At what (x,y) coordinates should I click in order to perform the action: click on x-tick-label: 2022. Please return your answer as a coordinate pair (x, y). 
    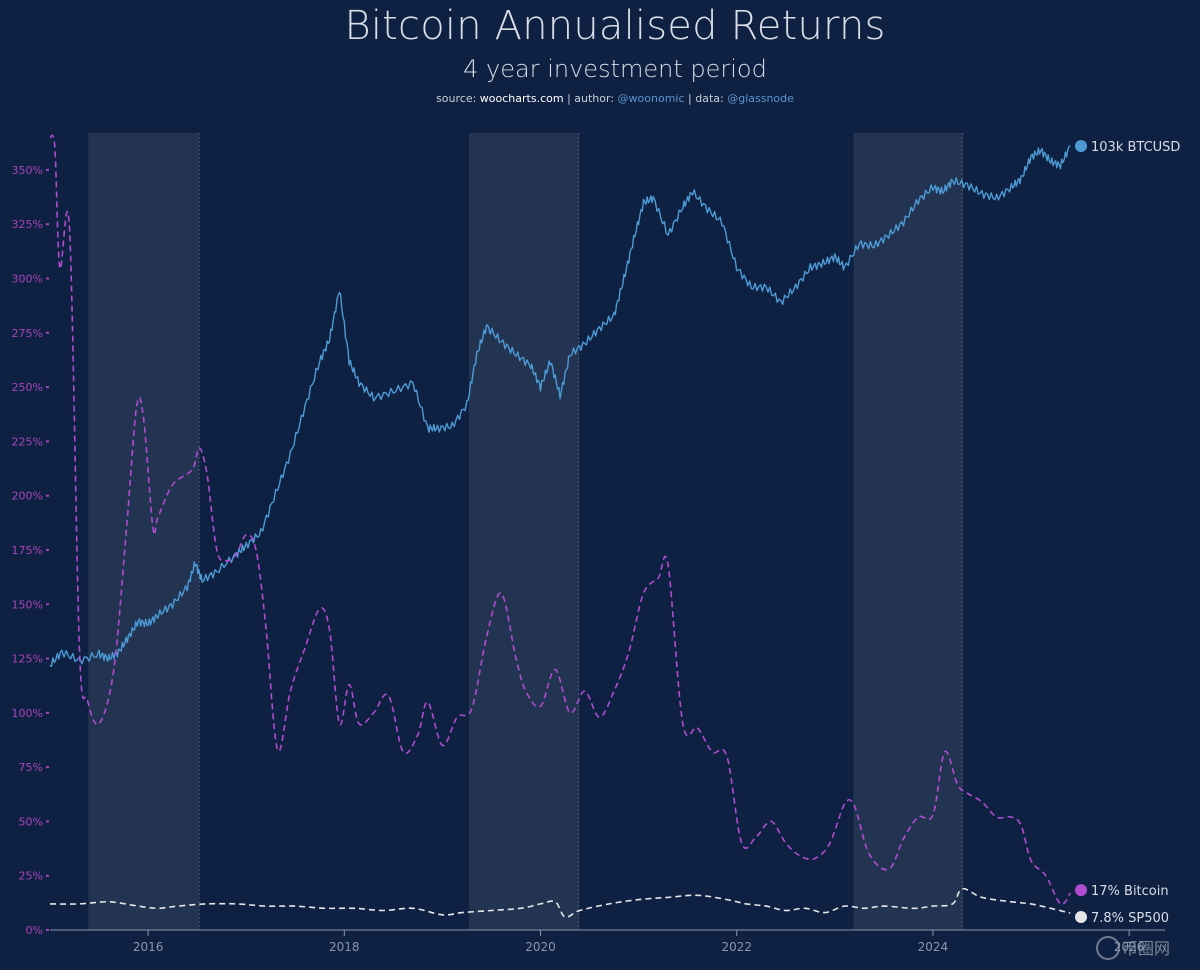
    Looking at the image, I should click on (736, 947).